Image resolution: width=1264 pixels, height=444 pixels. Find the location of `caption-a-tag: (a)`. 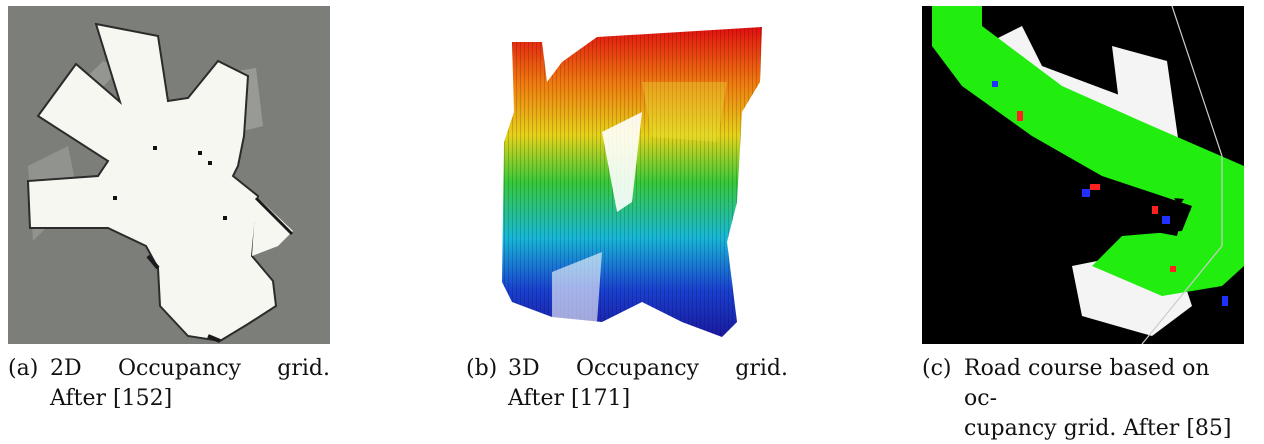

caption-a-tag: (a) is located at coordinates (23, 368).